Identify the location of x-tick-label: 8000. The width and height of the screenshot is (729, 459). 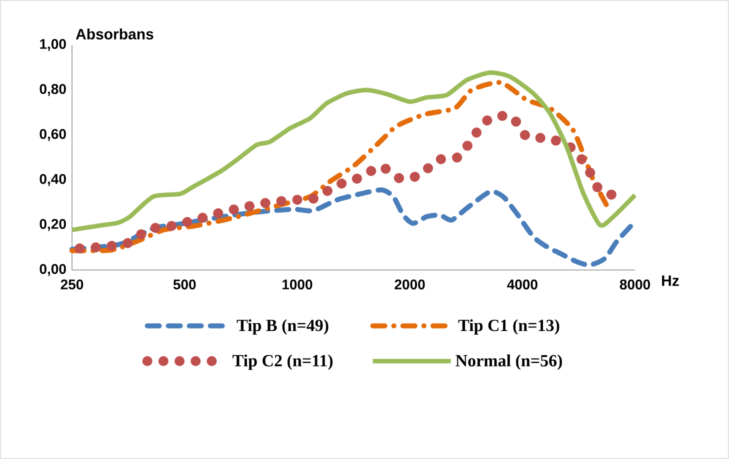
(635, 285).